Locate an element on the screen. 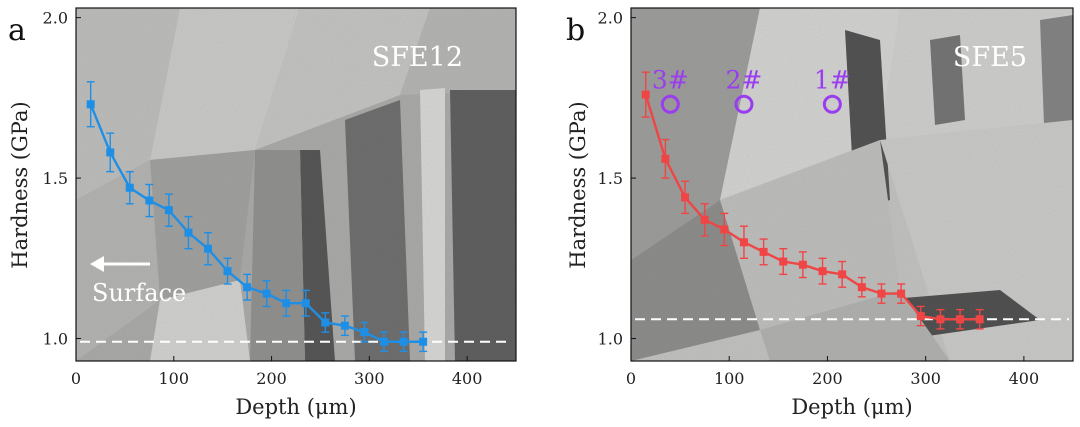 Image resolution: width=1080 pixels, height=427 pixels. x-axis-label-a: Depth (μm) is located at coordinates (295, 407).